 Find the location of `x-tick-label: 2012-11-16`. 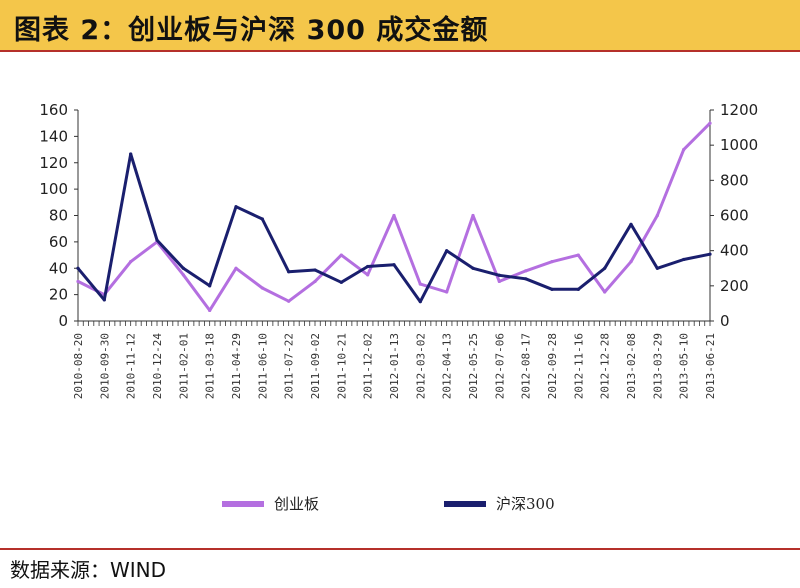

x-tick-label: 2012-11-16 is located at coordinates (578, 366).